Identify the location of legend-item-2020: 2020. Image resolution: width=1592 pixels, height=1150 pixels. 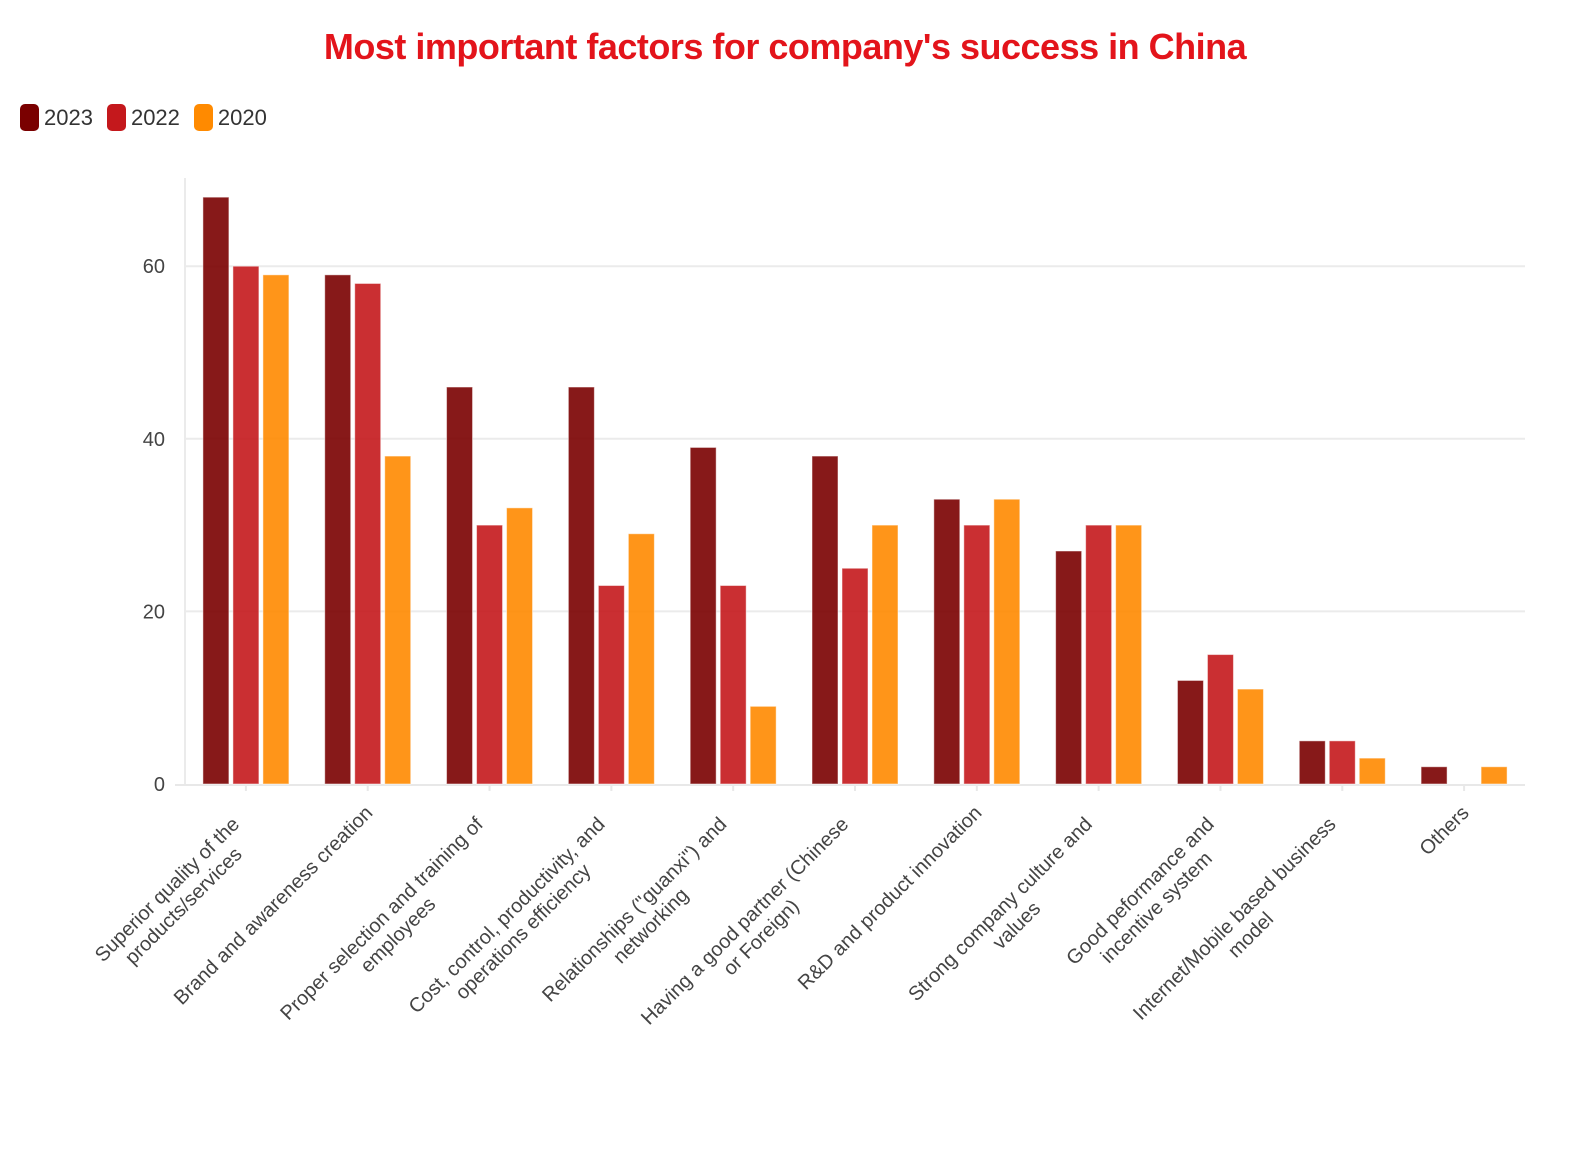
(230, 117).